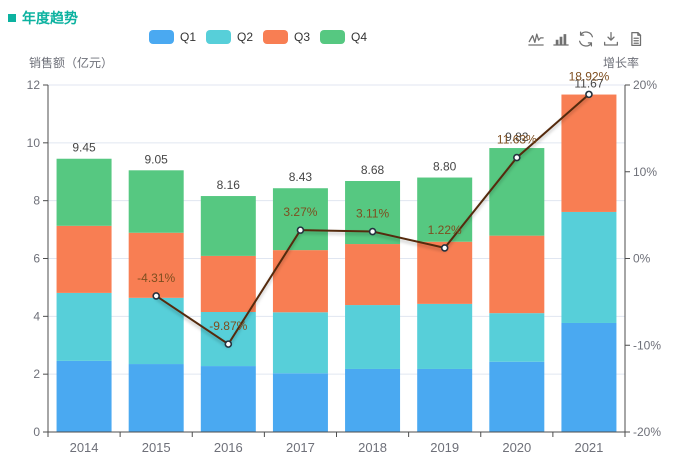 This screenshot has width=680, height=464. I want to click on chart-legend: Q1 Q2 Q3 Q4, so click(258, 37).